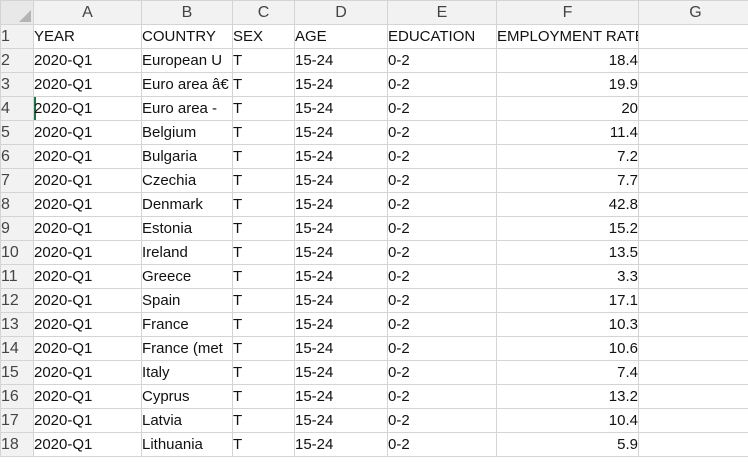 This screenshot has height=470, width=748. What do you see at coordinates (17, 324) in the screenshot?
I see `row-header: 13` at bounding box center [17, 324].